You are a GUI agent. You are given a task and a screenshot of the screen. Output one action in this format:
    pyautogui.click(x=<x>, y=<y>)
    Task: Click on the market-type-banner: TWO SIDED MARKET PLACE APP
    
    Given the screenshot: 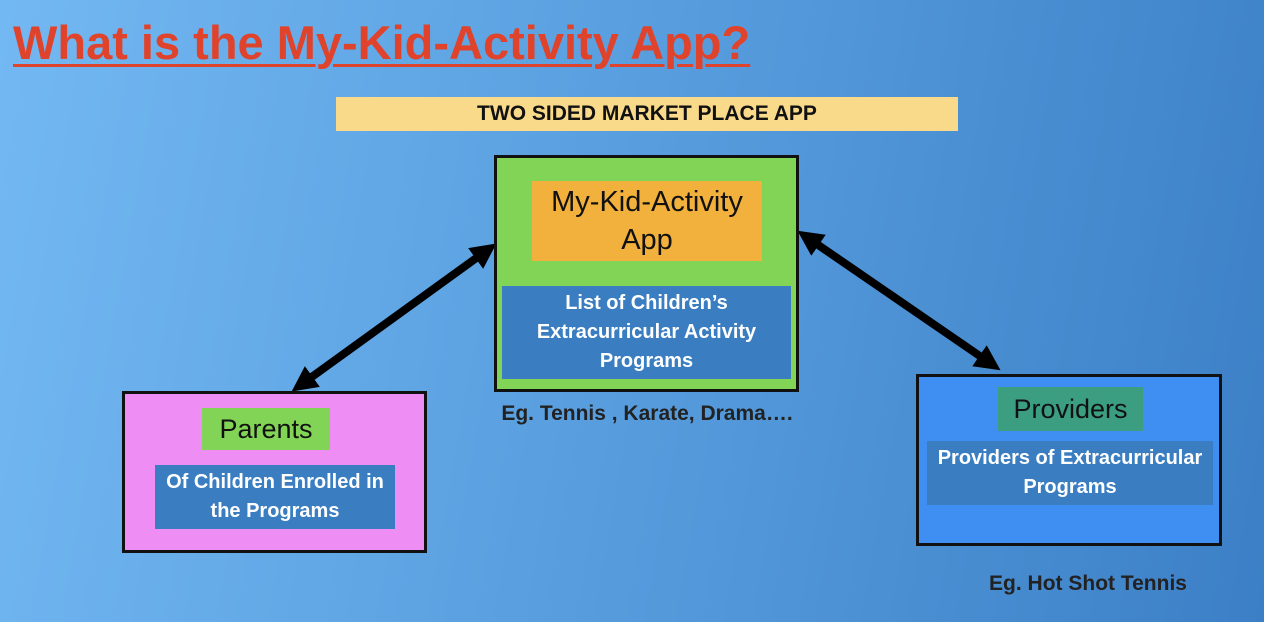 What is the action you would take?
    pyautogui.click(x=647, y=114)
    